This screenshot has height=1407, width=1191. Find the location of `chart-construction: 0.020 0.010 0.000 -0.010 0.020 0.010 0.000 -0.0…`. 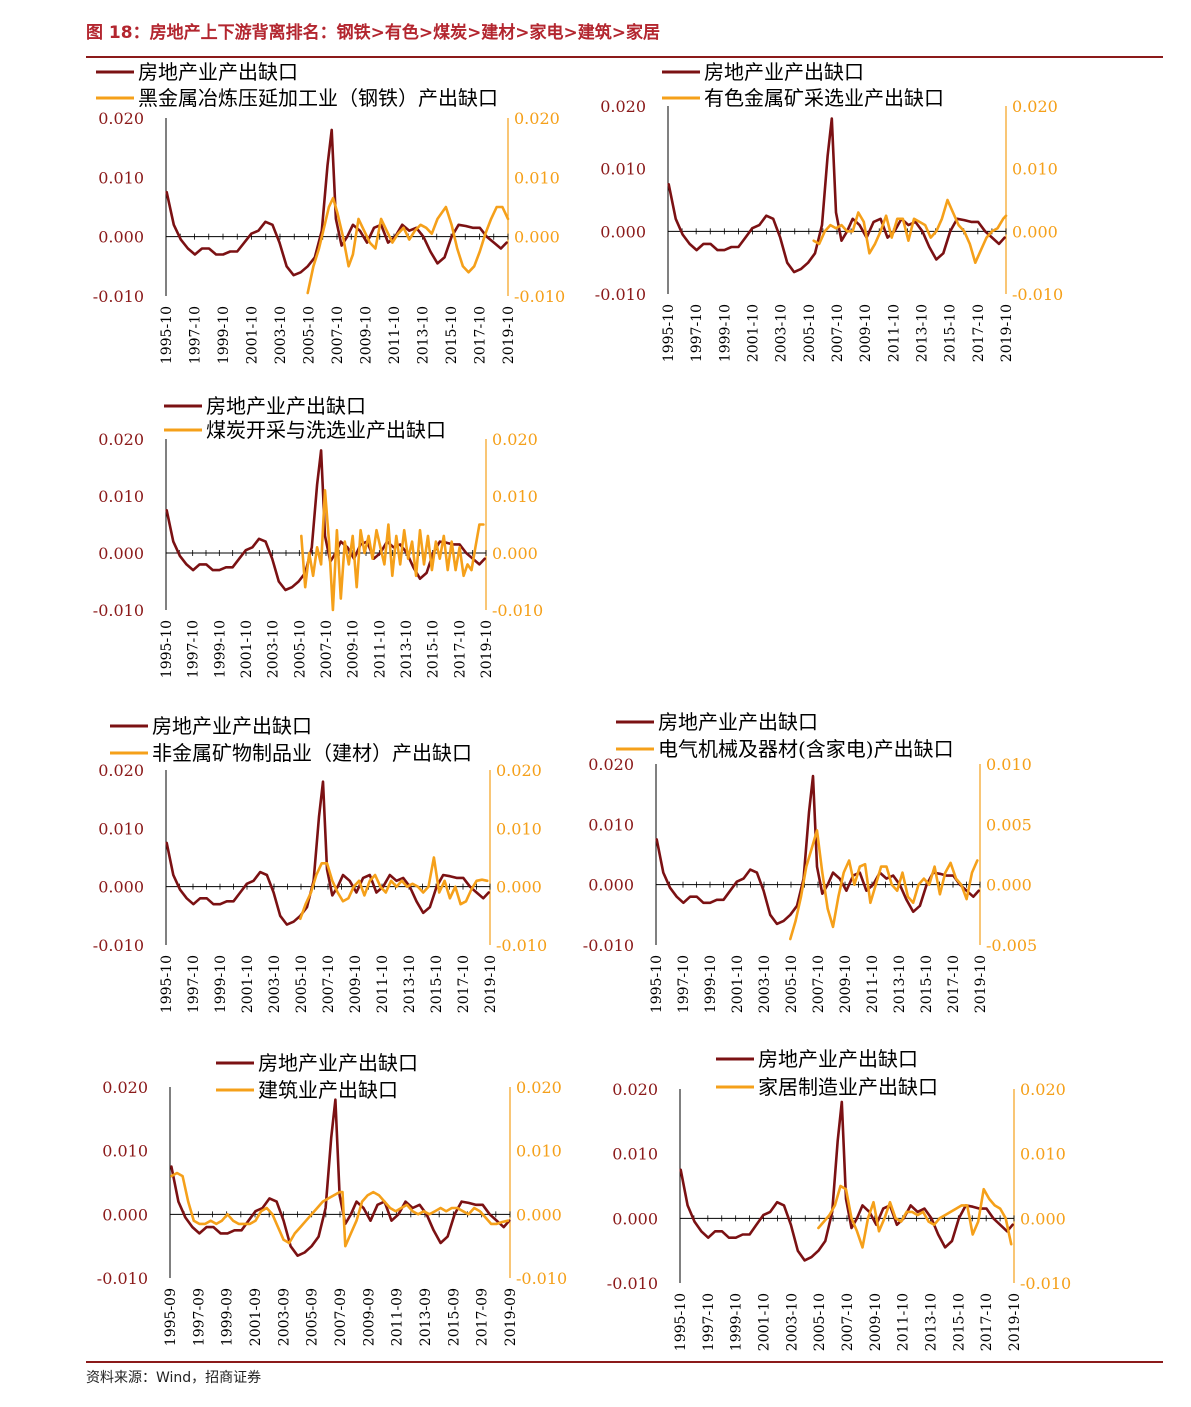

chart-construction: 0.020 0.010 0.000 -0.010 0.020 0.010 0.000 -0.0… is located at coordinates (332, 1198).